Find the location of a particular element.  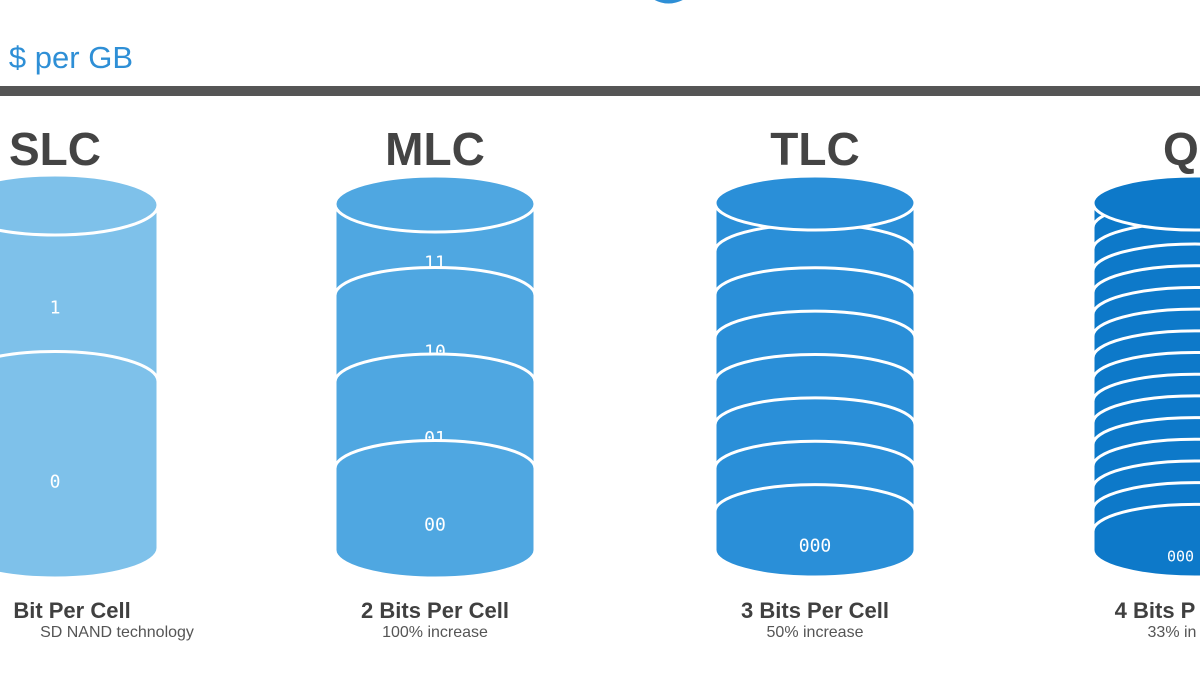

column-title-slc: SLC is located at coordinates (55, 149).